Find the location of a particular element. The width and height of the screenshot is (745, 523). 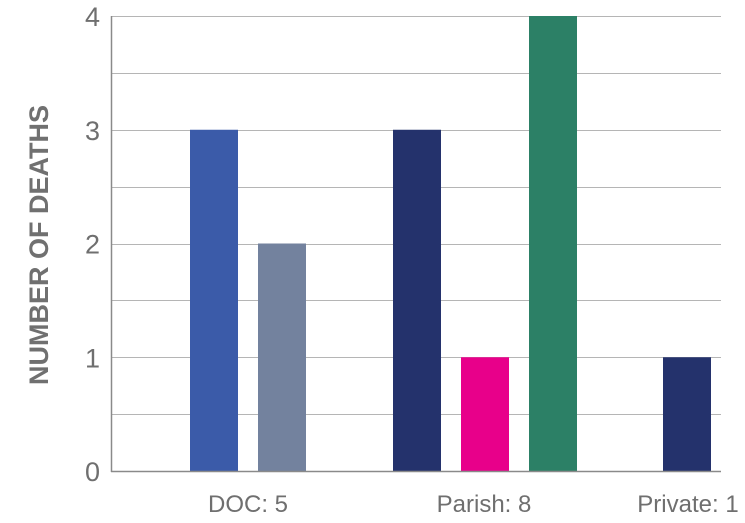

y-tick-label: 2 is located at coordinates (92, 245).